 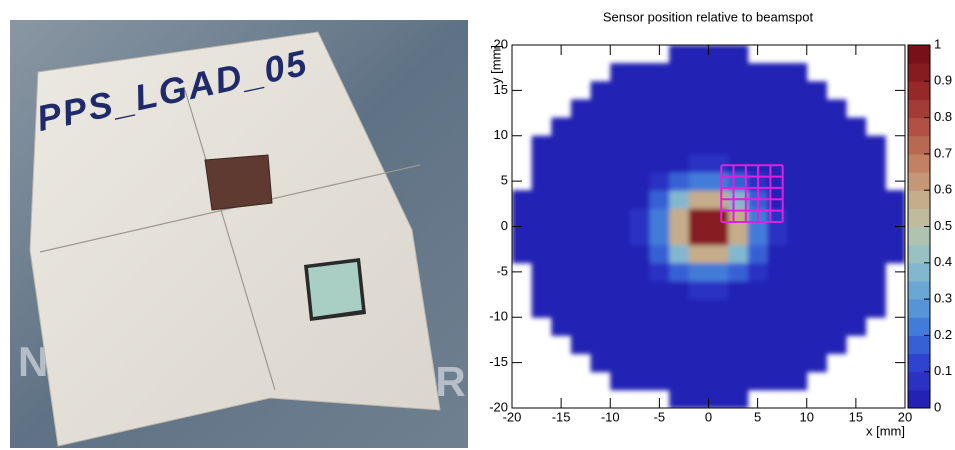 I want to click on colorbar-tick-label: 0.5, so click(x=943, y=225).